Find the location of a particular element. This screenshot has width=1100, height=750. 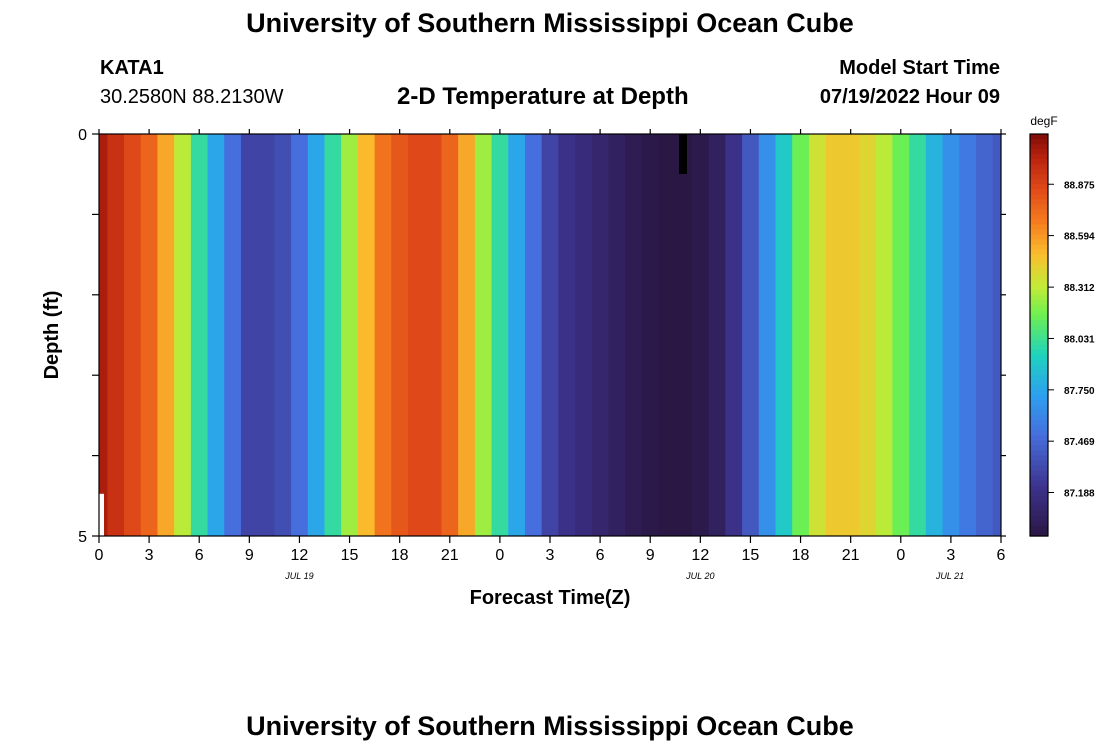

station-coords: 30.2580N 88.2130W is located at coordinates (192, 97).